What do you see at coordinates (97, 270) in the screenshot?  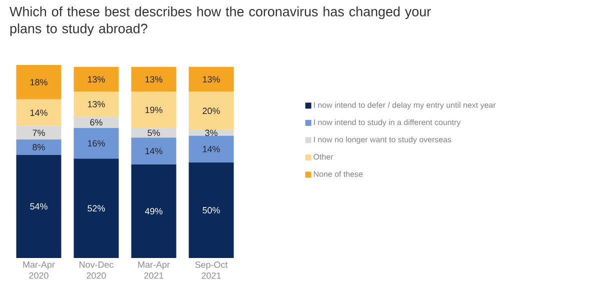 I see `x-tick-label: Nov-Dec 2020` at bounding box center [97, 270].